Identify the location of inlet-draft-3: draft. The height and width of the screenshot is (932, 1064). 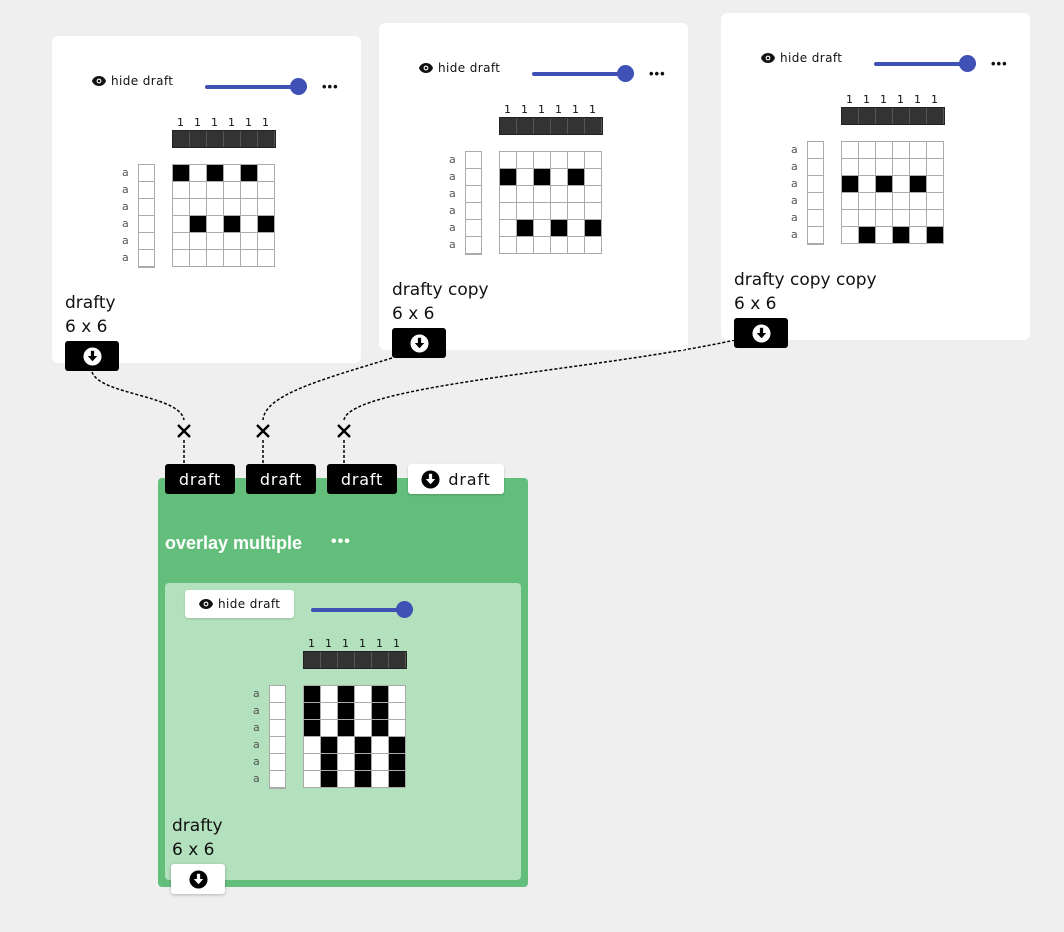
(362, 479).